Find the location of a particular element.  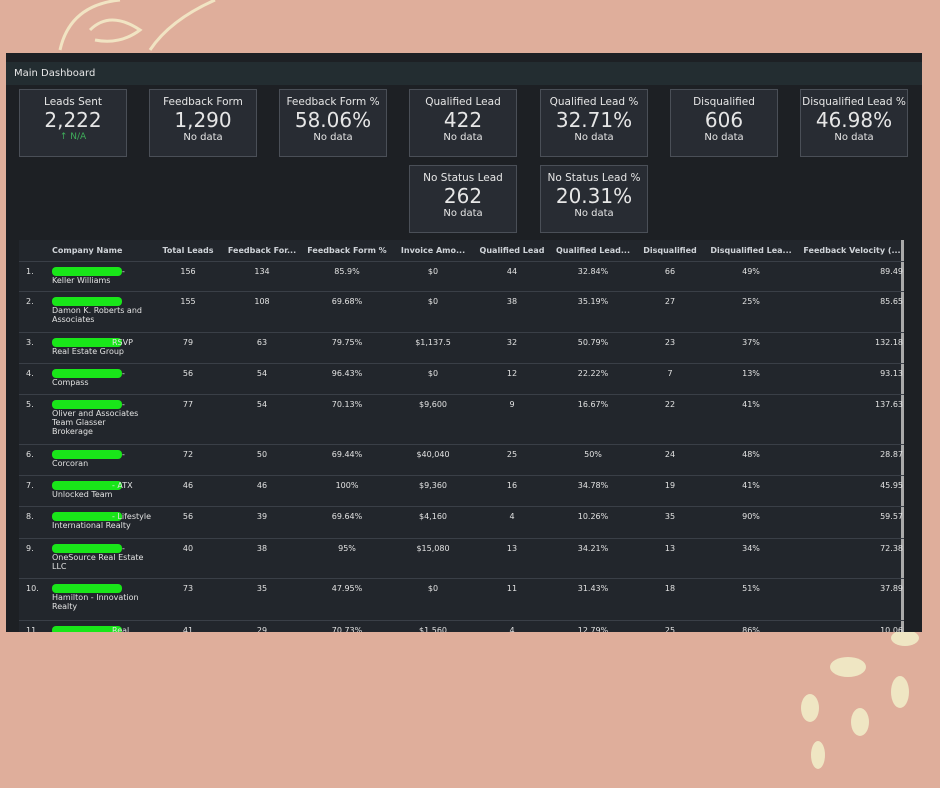

column-header: Disqualified is located at coordinates (670, 250).